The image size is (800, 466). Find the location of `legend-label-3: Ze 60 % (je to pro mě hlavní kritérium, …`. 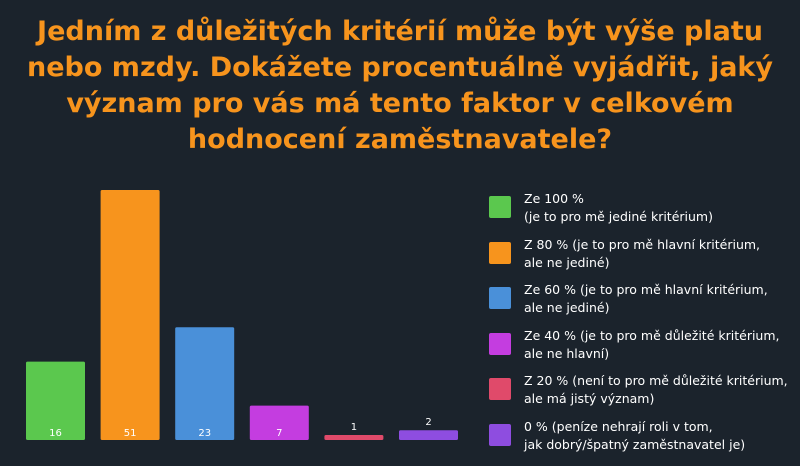

legend-label-3: Ze 60 % (je to pro mě hlavní kritérium, … is located at coordinates (646, 298).